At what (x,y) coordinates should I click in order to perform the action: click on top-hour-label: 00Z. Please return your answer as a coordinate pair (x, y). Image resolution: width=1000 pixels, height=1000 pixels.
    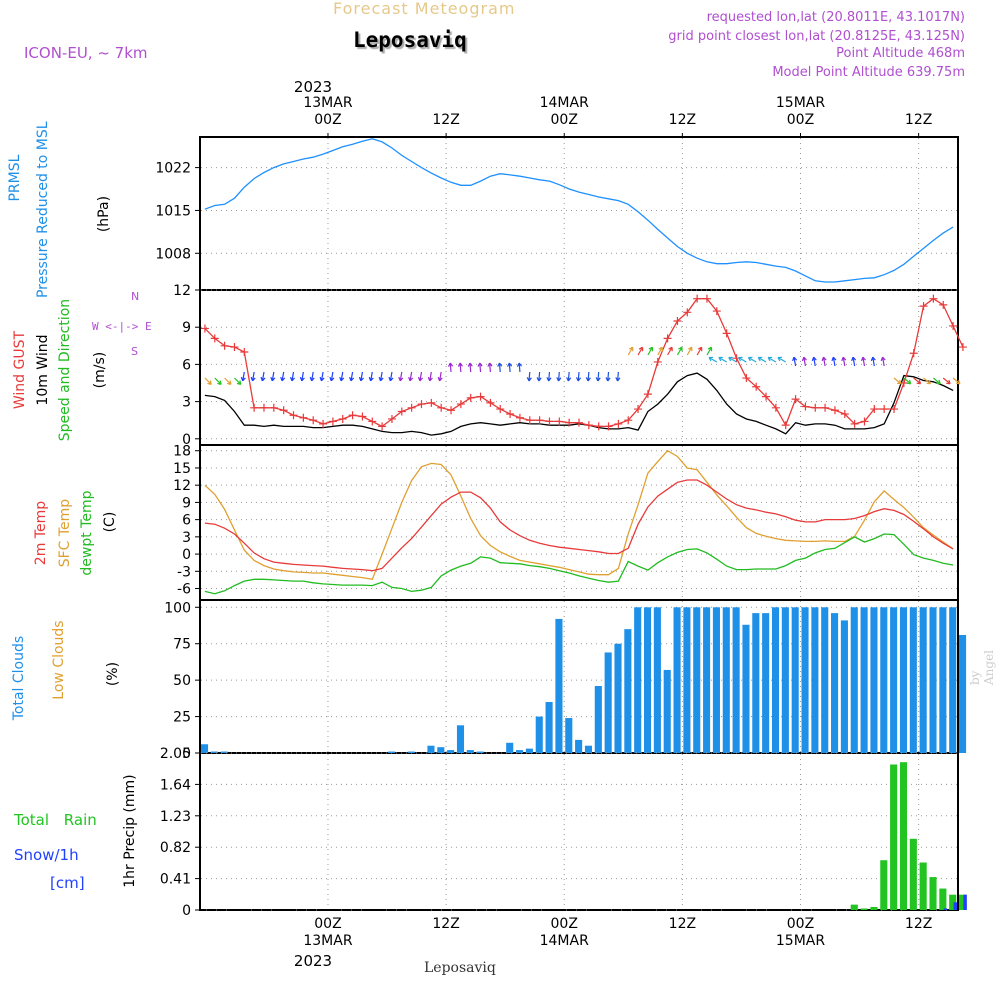
    Looking at the image, I should click on (328, 119).